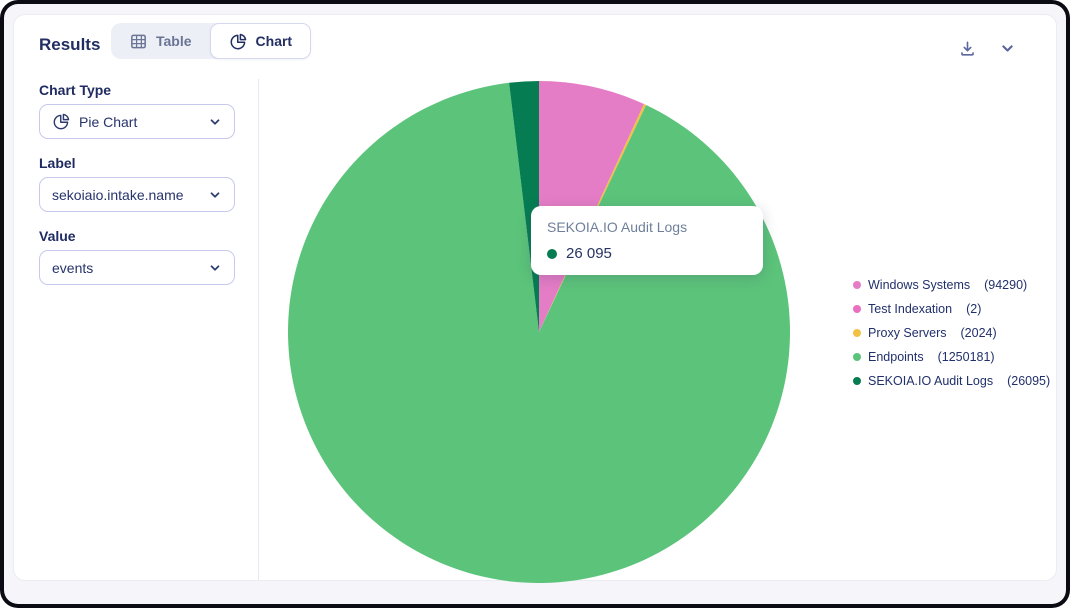  I want to click on label-select: sekoiaio.intake.name, so click(137, 194).